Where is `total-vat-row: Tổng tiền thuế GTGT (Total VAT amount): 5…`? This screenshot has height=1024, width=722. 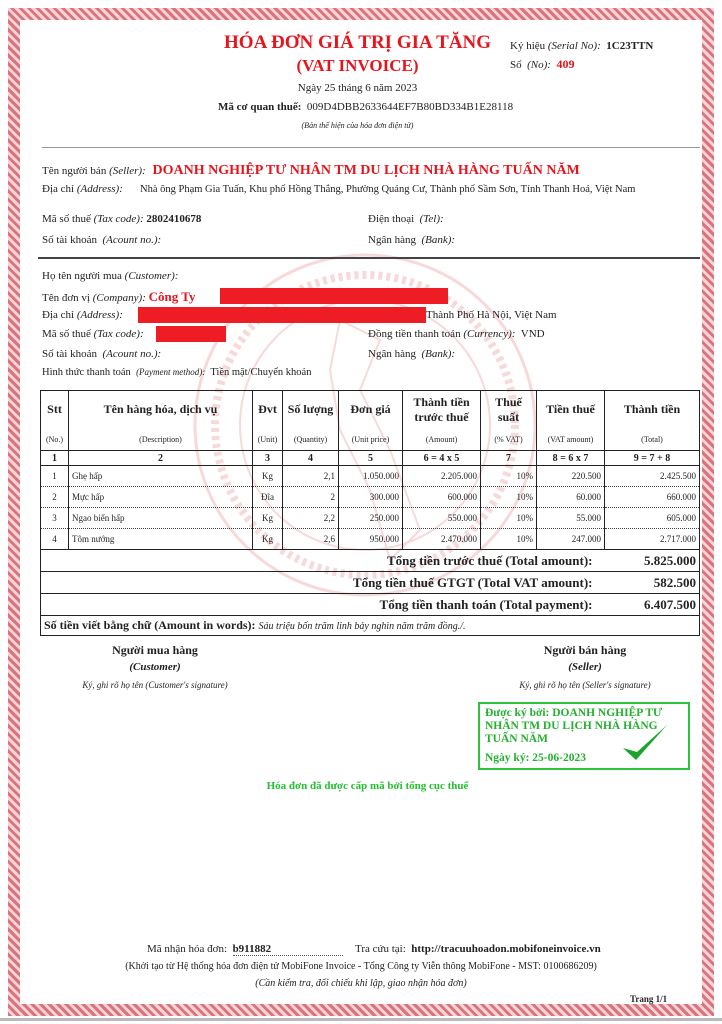
total-vat-row: Tổng tiền thuế GTGT (Total VAT amount): 5… is located at coordinates (370, 582).